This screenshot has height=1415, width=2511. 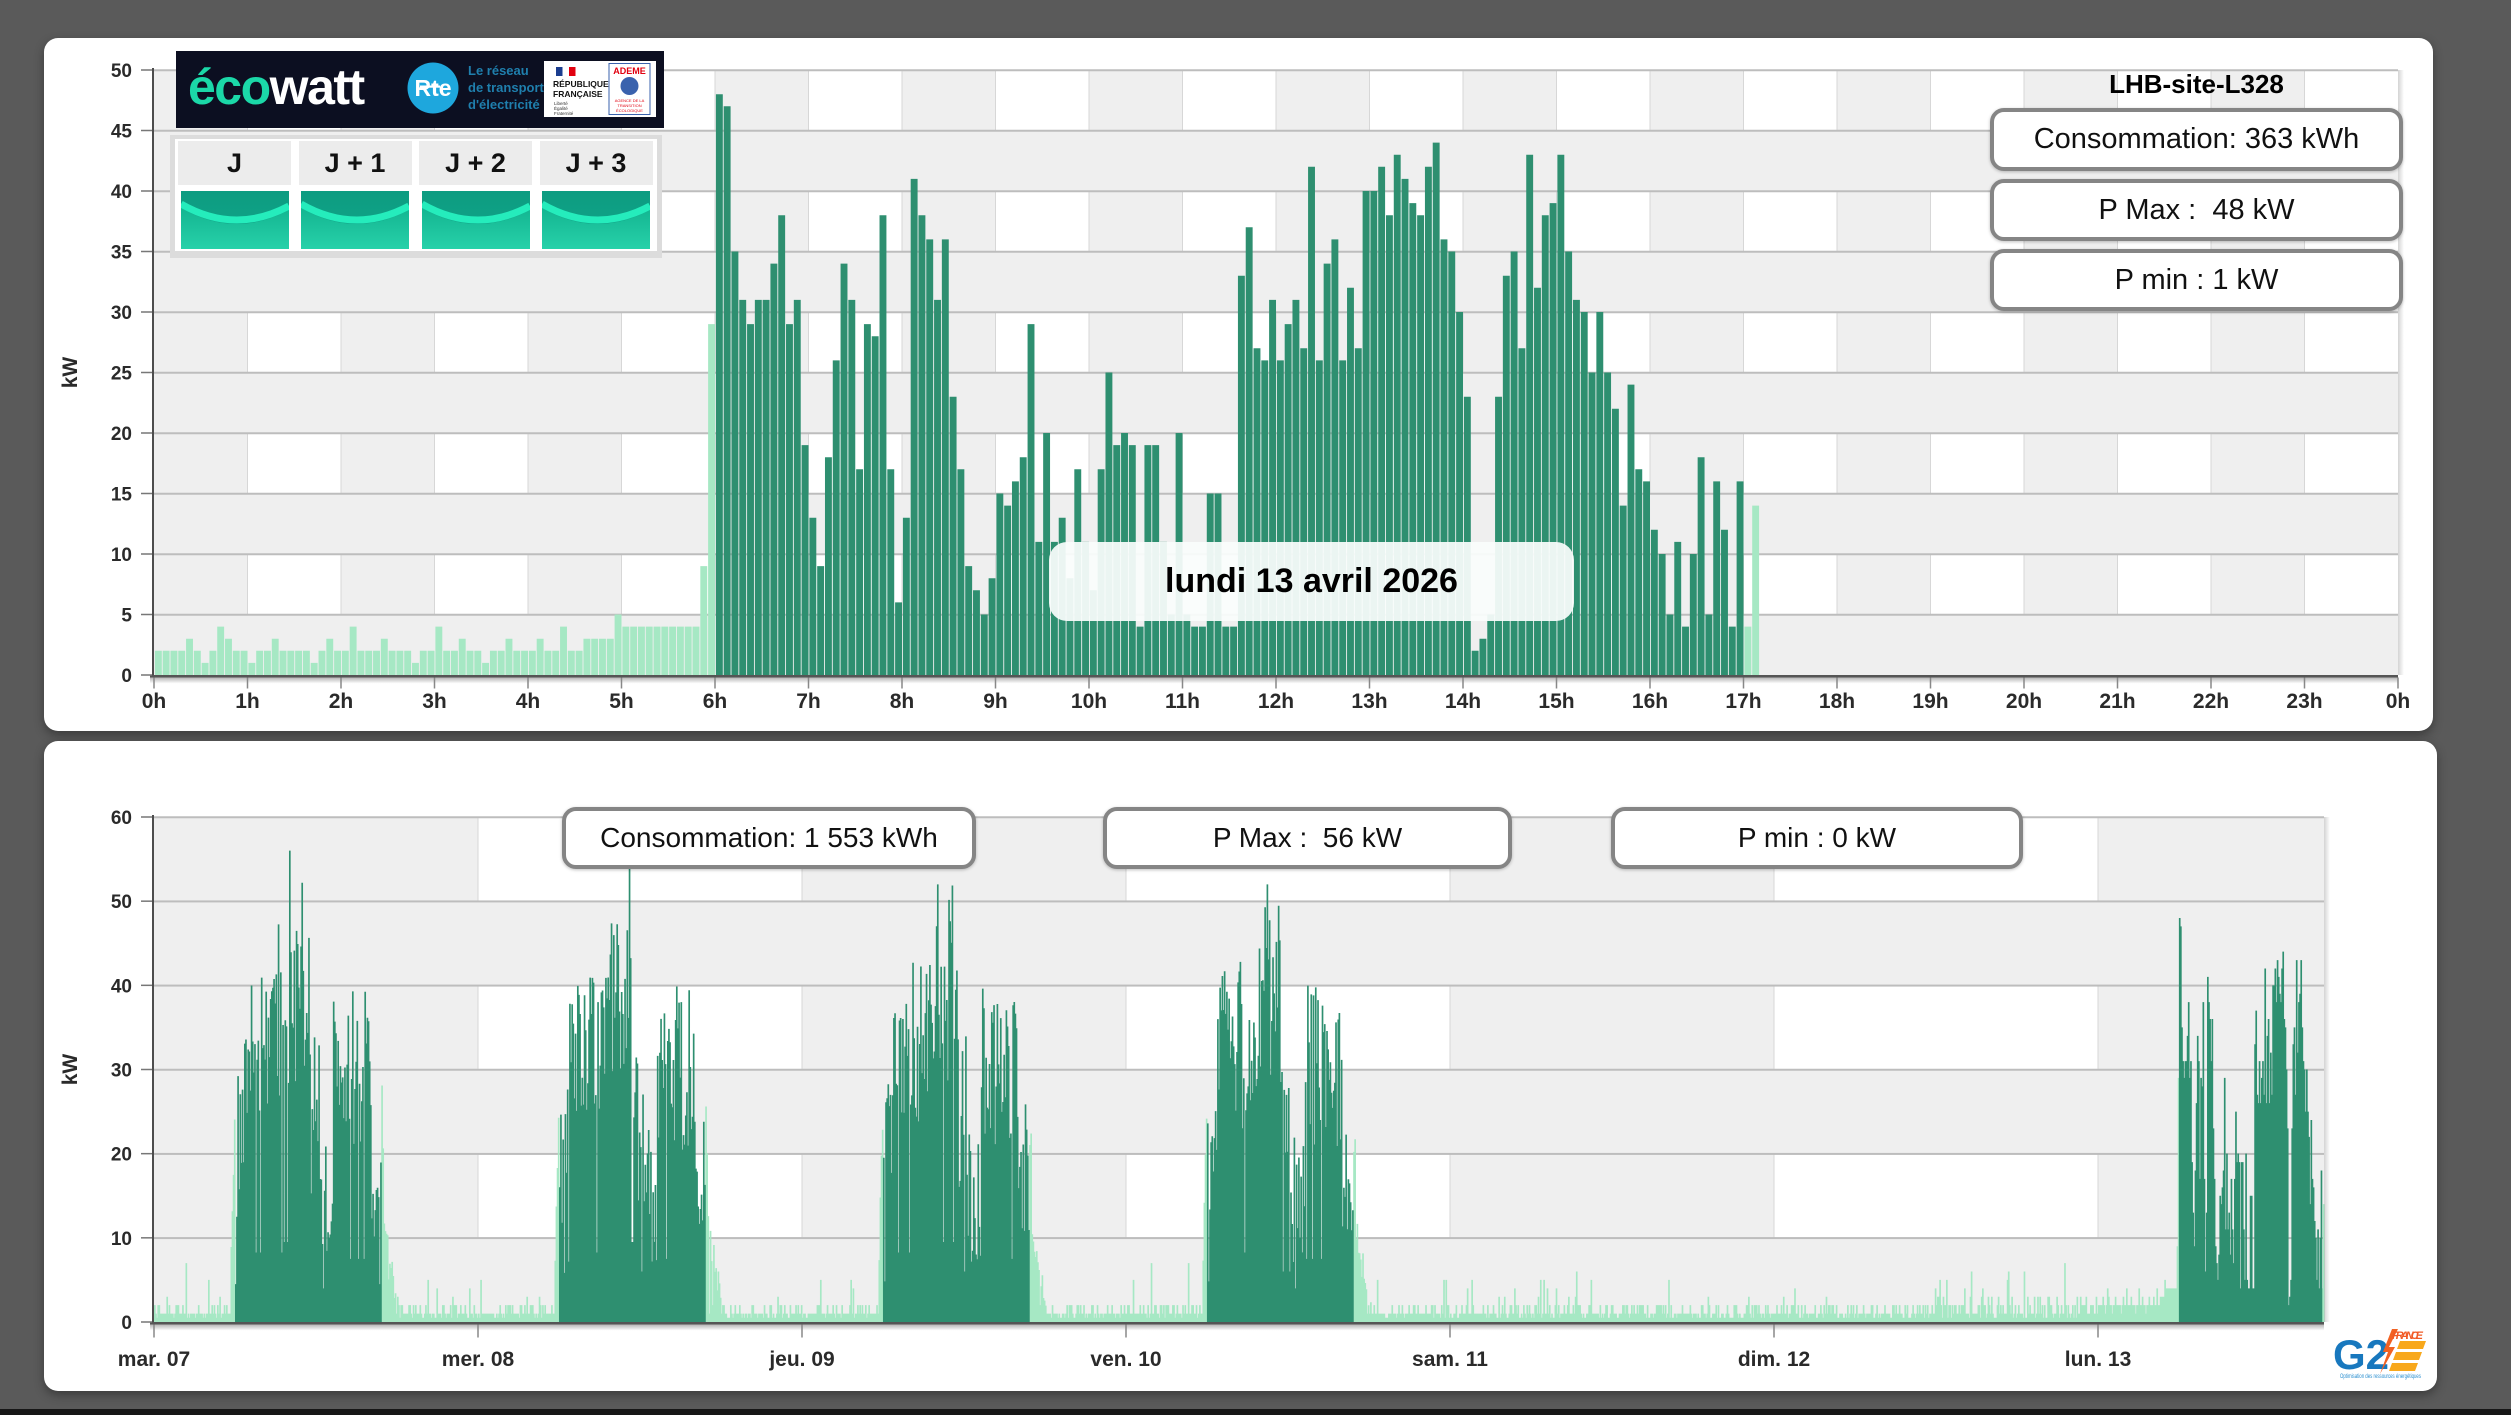 I want to click on svg-text:Optimisation des ressources én: Optimisation des ressources énergétiques, so click(x=2380, y=1377).